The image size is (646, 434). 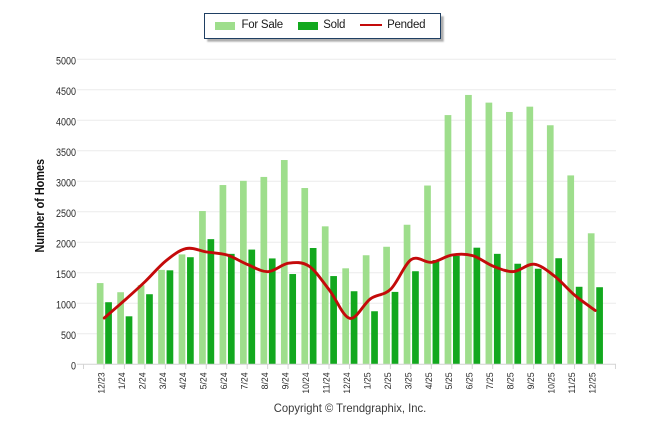 I want to click on svg-text: 0, so click(x=73, y=366).